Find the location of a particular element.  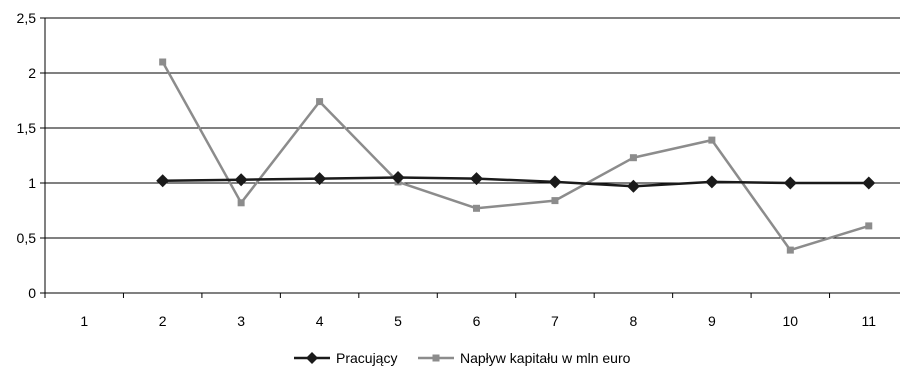

x-tick-label: 2 is located at coordinates (163, 321).